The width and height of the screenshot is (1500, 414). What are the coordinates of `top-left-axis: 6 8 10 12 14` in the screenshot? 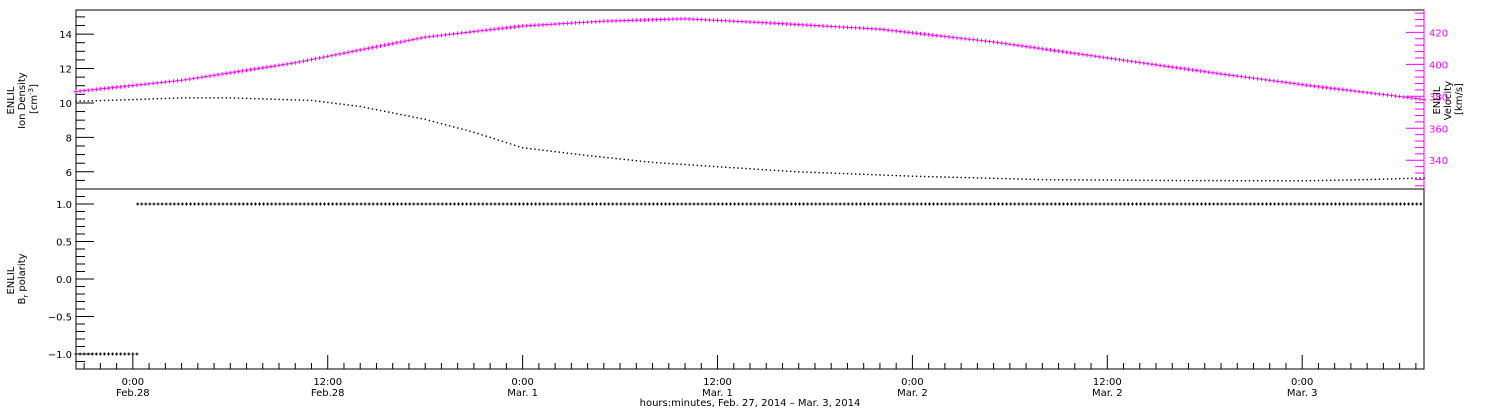 It's located at (76, 103).